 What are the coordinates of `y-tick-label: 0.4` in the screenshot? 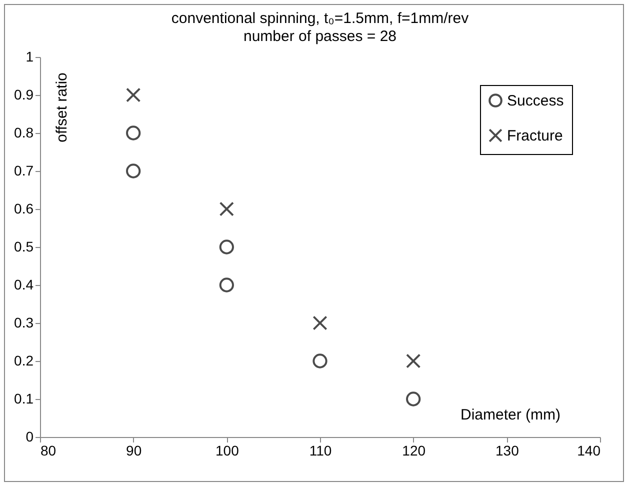 It's located at (24, 284).